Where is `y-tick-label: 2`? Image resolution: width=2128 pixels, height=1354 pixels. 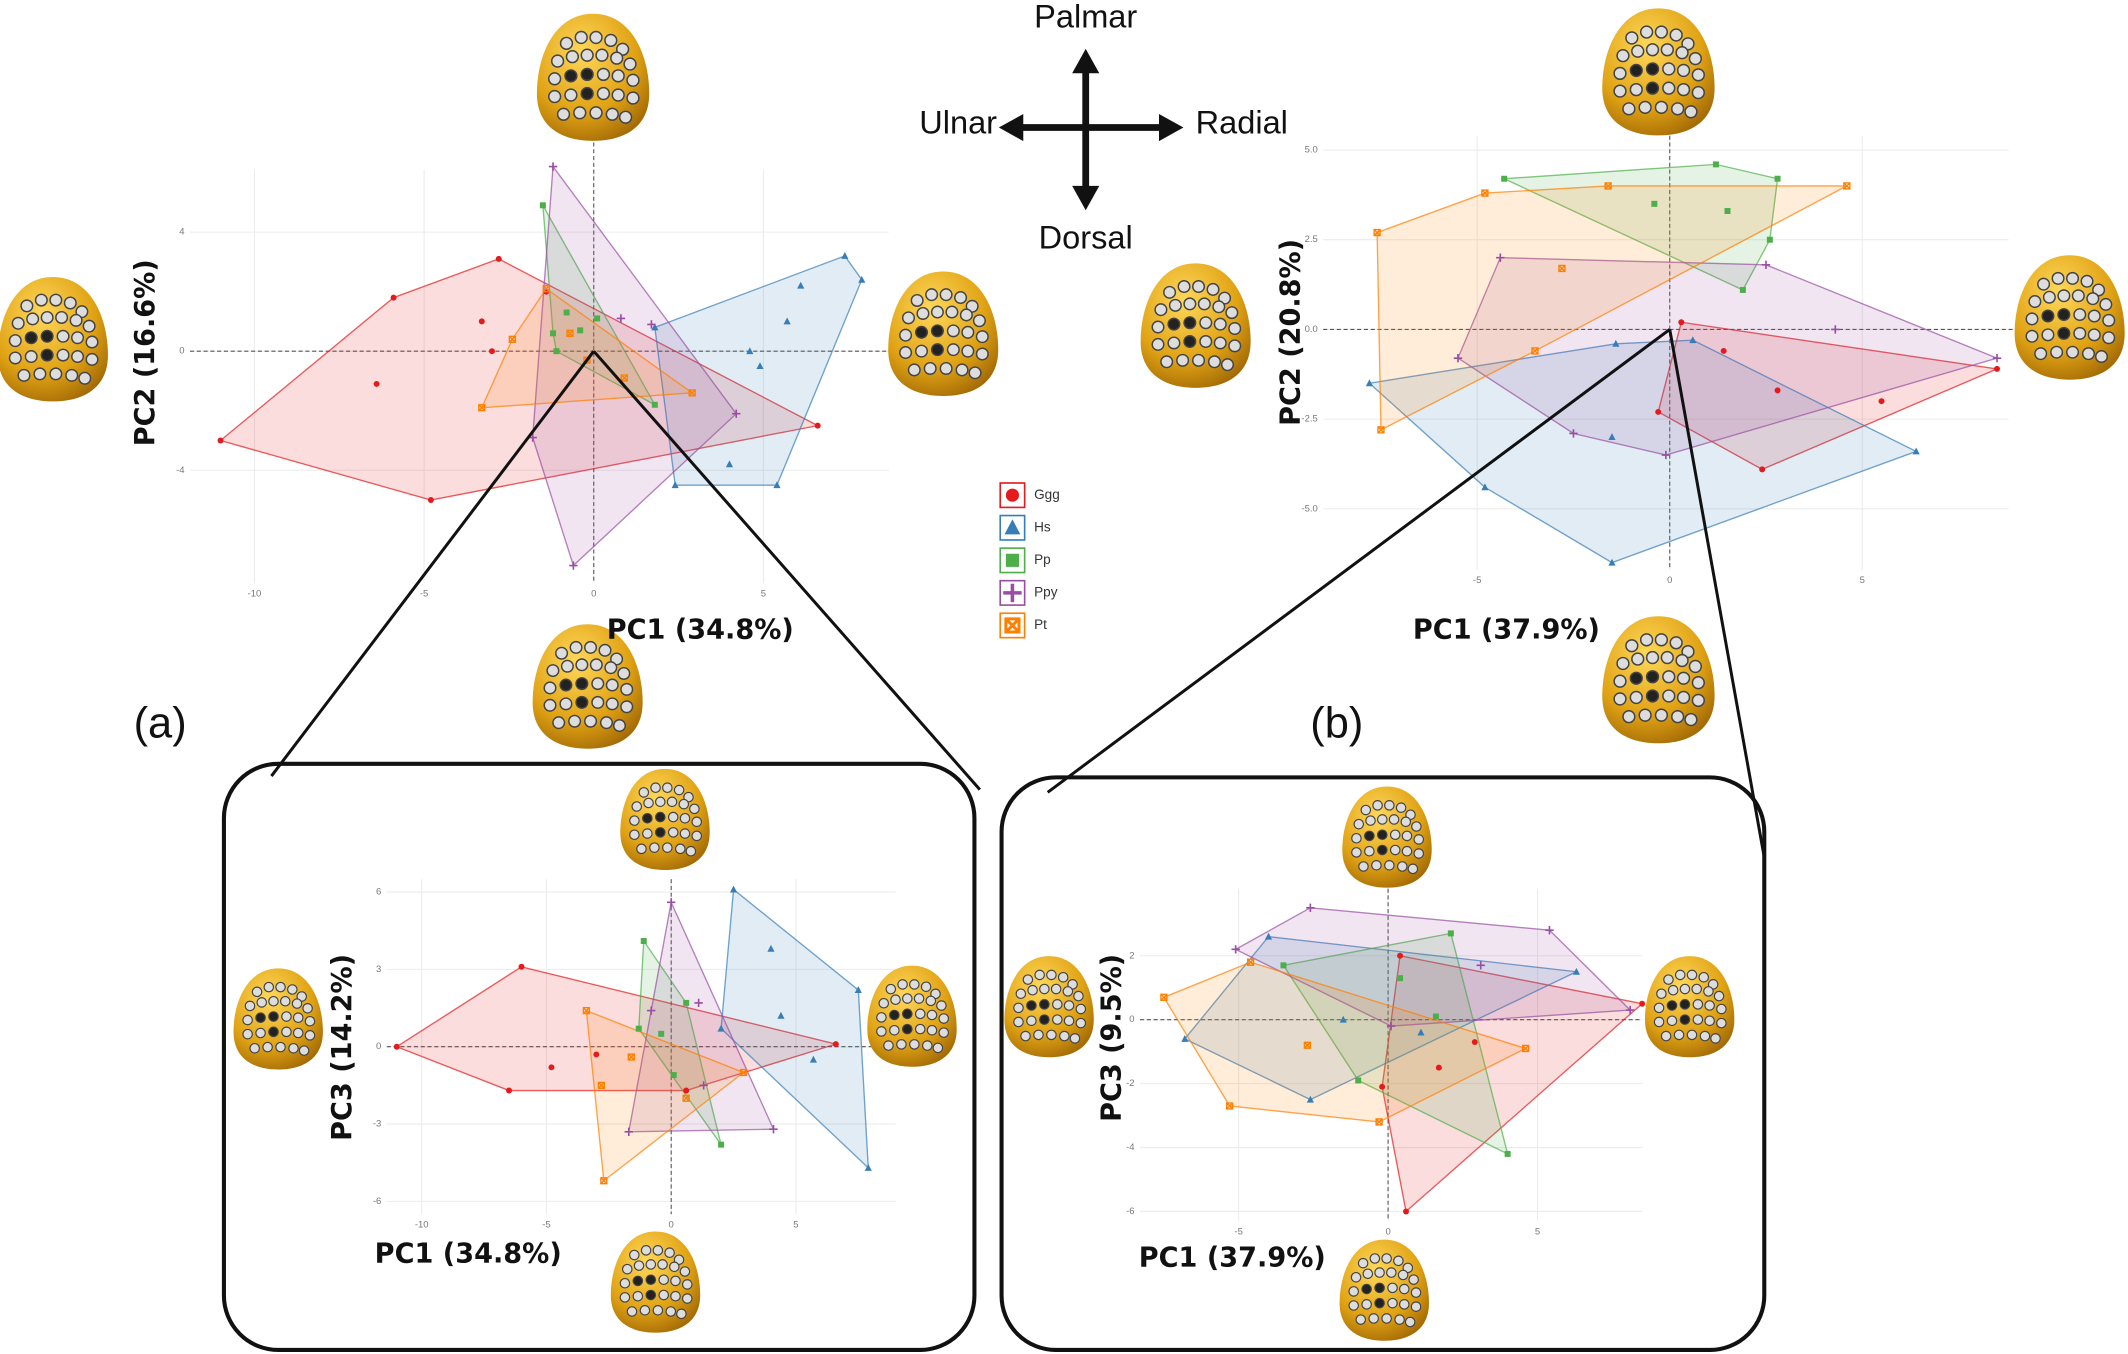
y-tick-label: 2 is located at coordinates (1131, 955).